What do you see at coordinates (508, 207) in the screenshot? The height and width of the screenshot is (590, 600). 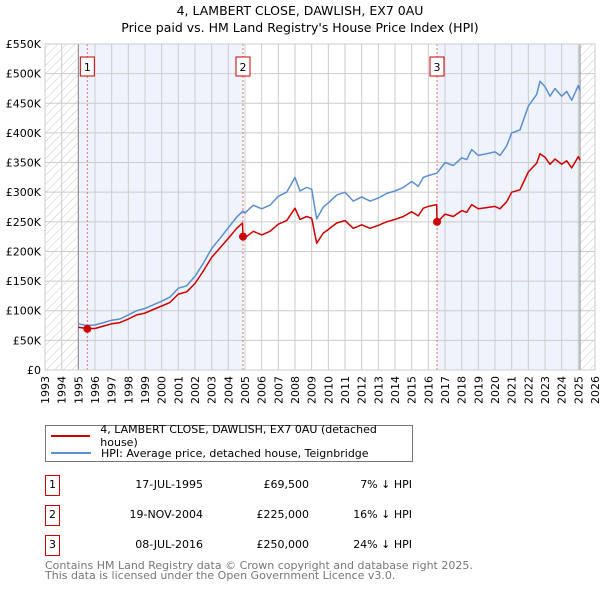 I see `shaded-region` at bounding box center [508, 207].